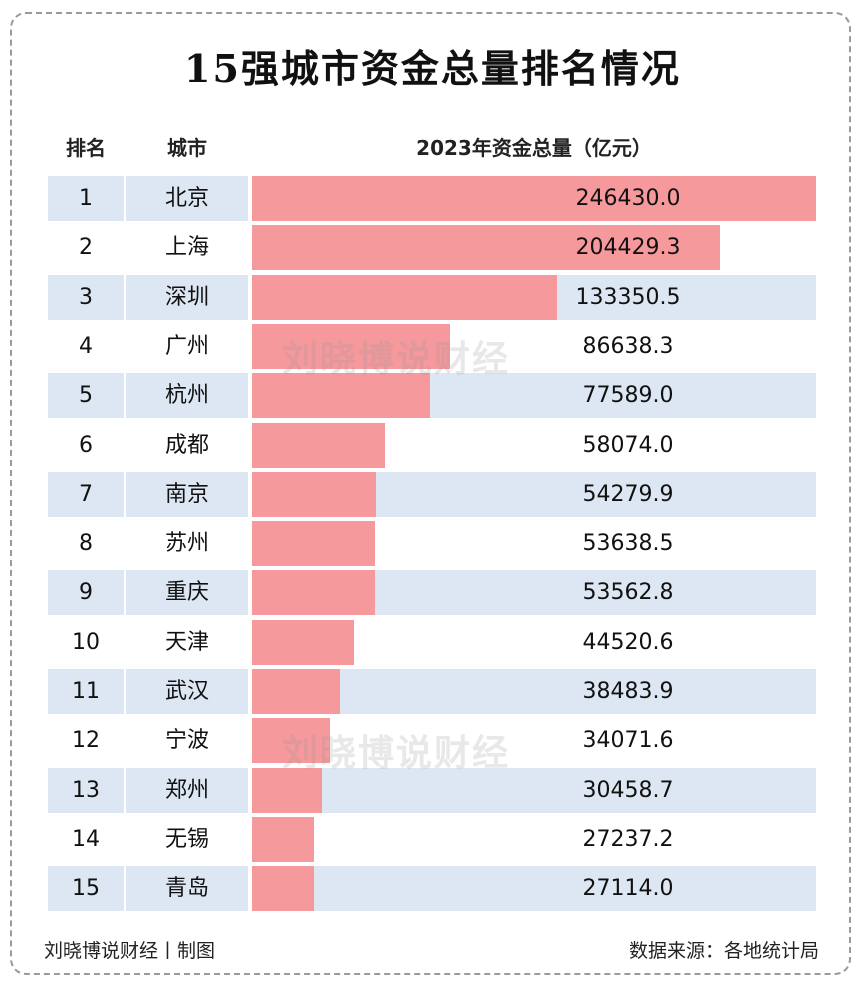  What do you see at coordinates (628, 346) in the screenshot?
I see `value-label: 86638.3` at bounding box center [628, 346].